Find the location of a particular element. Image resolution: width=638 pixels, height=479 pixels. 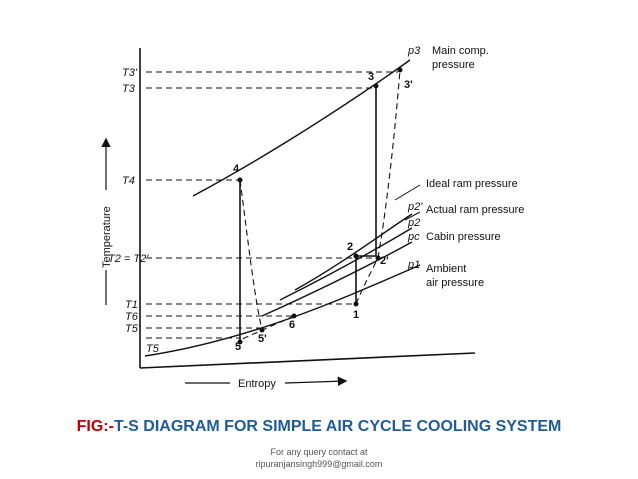

point-4-marker is located at coordinates (240, 180).